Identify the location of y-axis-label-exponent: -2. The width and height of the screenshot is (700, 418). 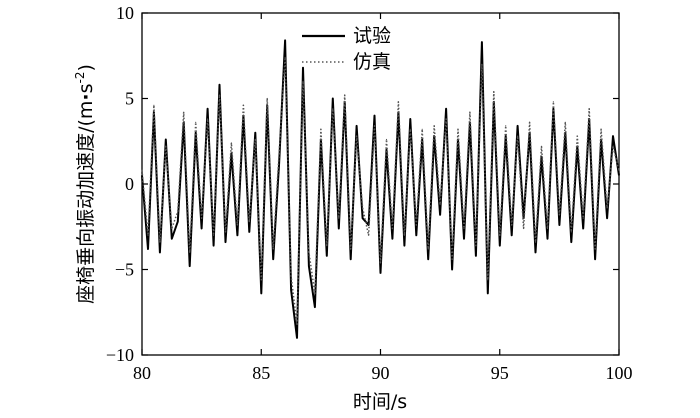
(80, 78).